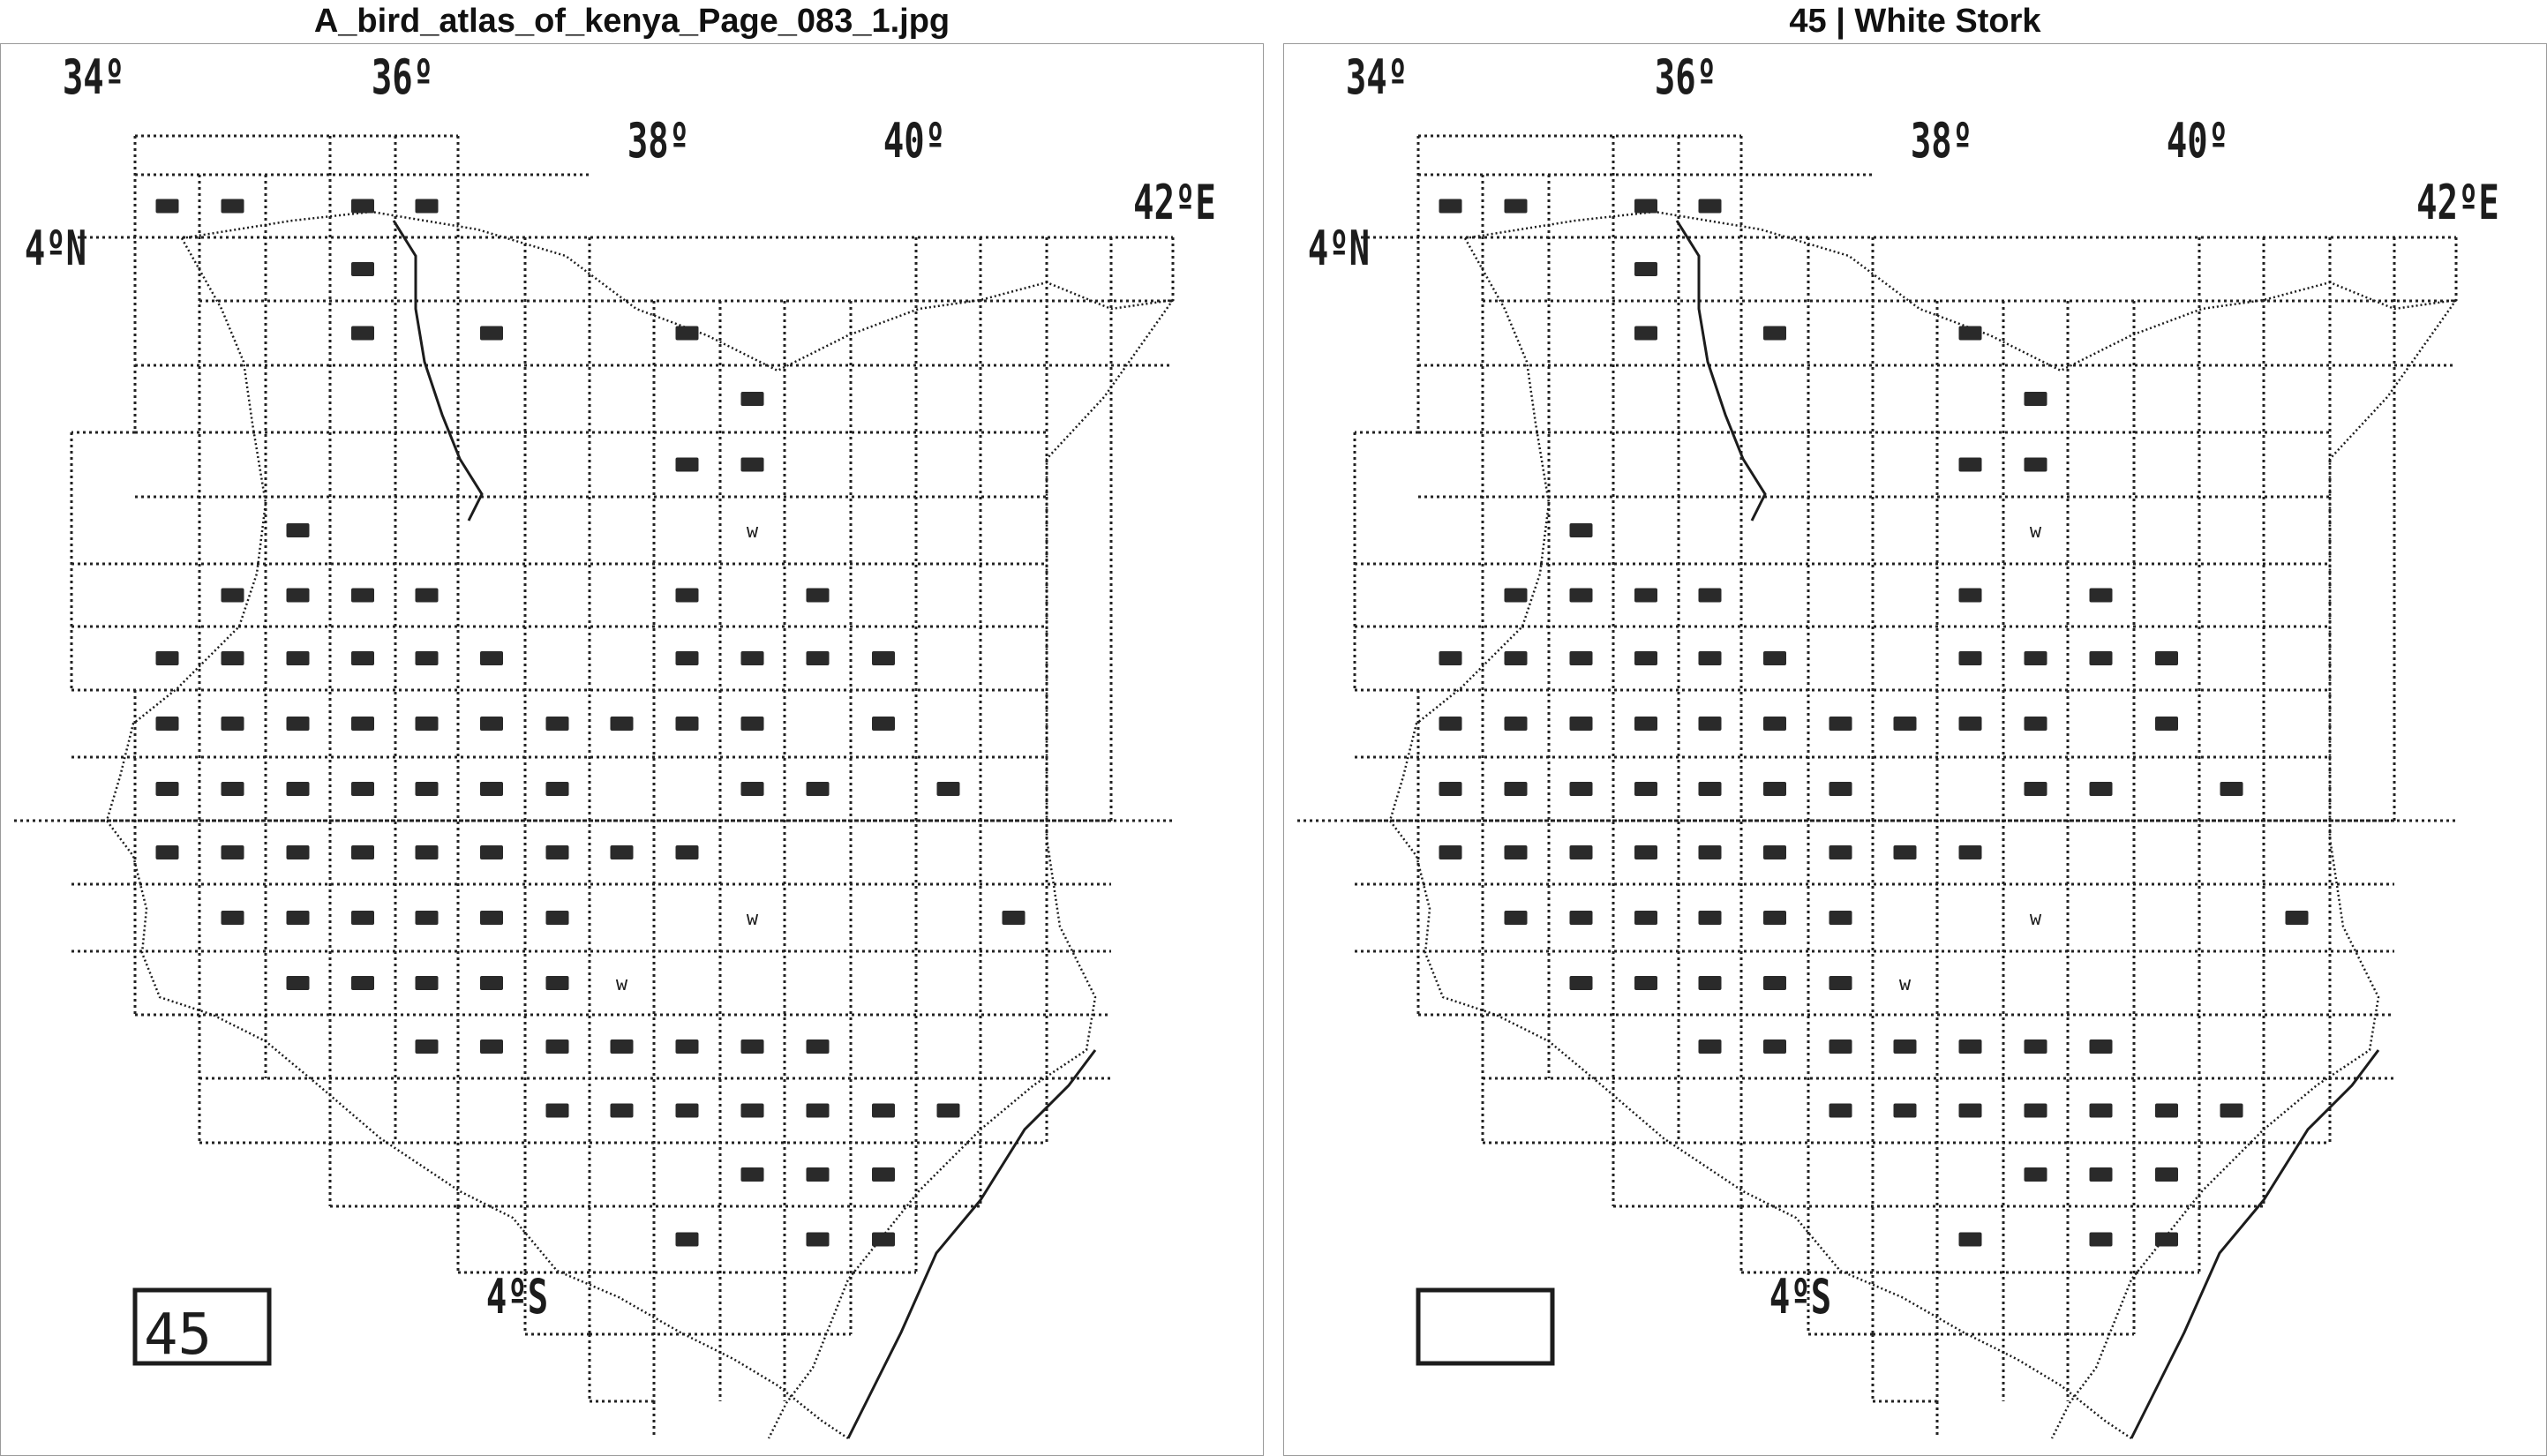 This screenshot has height=1456, width=2547. Describe the element at coordinates (1915, 21) in the screenshot. I see `panel-title: 45 | White Stork` at that location.